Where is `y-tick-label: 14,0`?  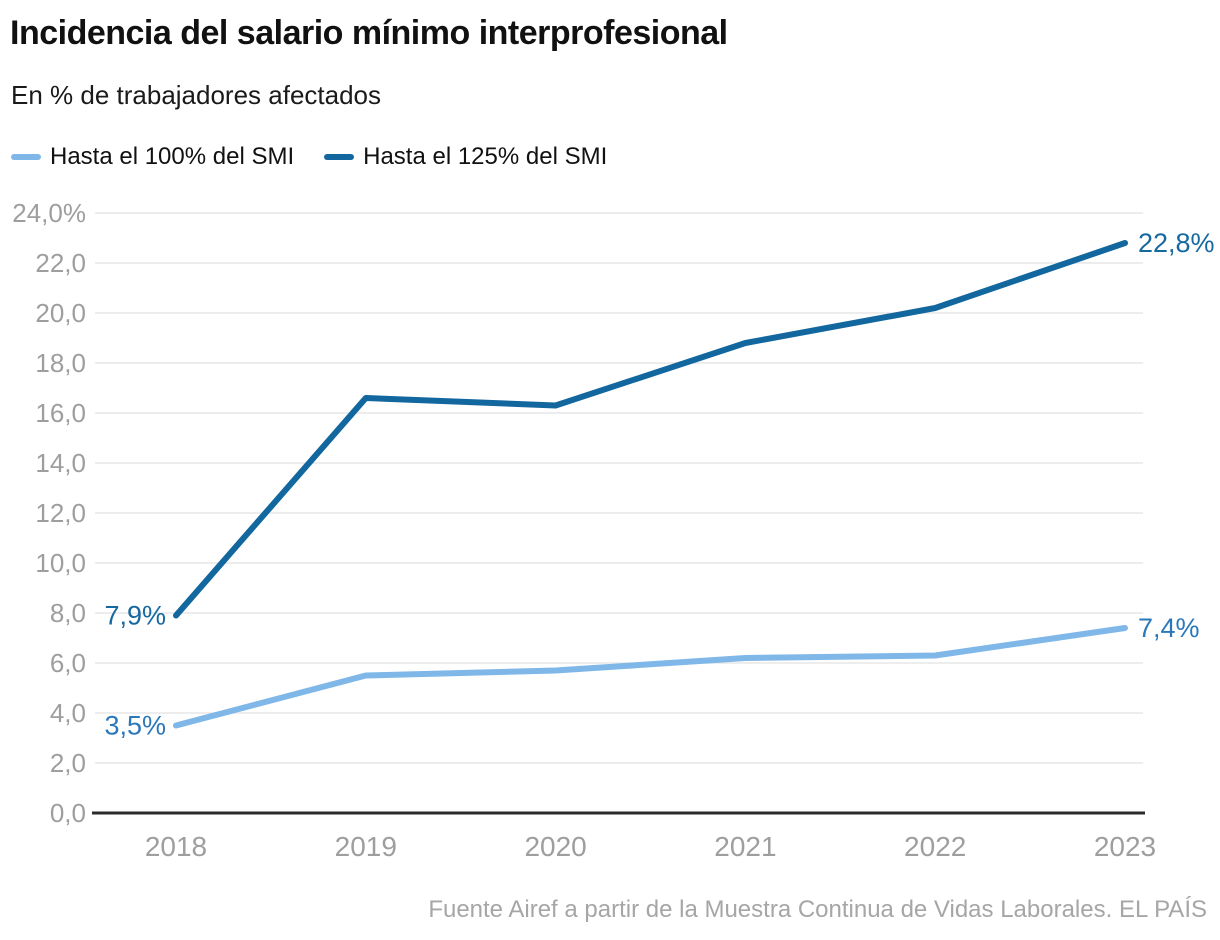
y-tick-label: 14,0 is located at coordinates (60, 463).